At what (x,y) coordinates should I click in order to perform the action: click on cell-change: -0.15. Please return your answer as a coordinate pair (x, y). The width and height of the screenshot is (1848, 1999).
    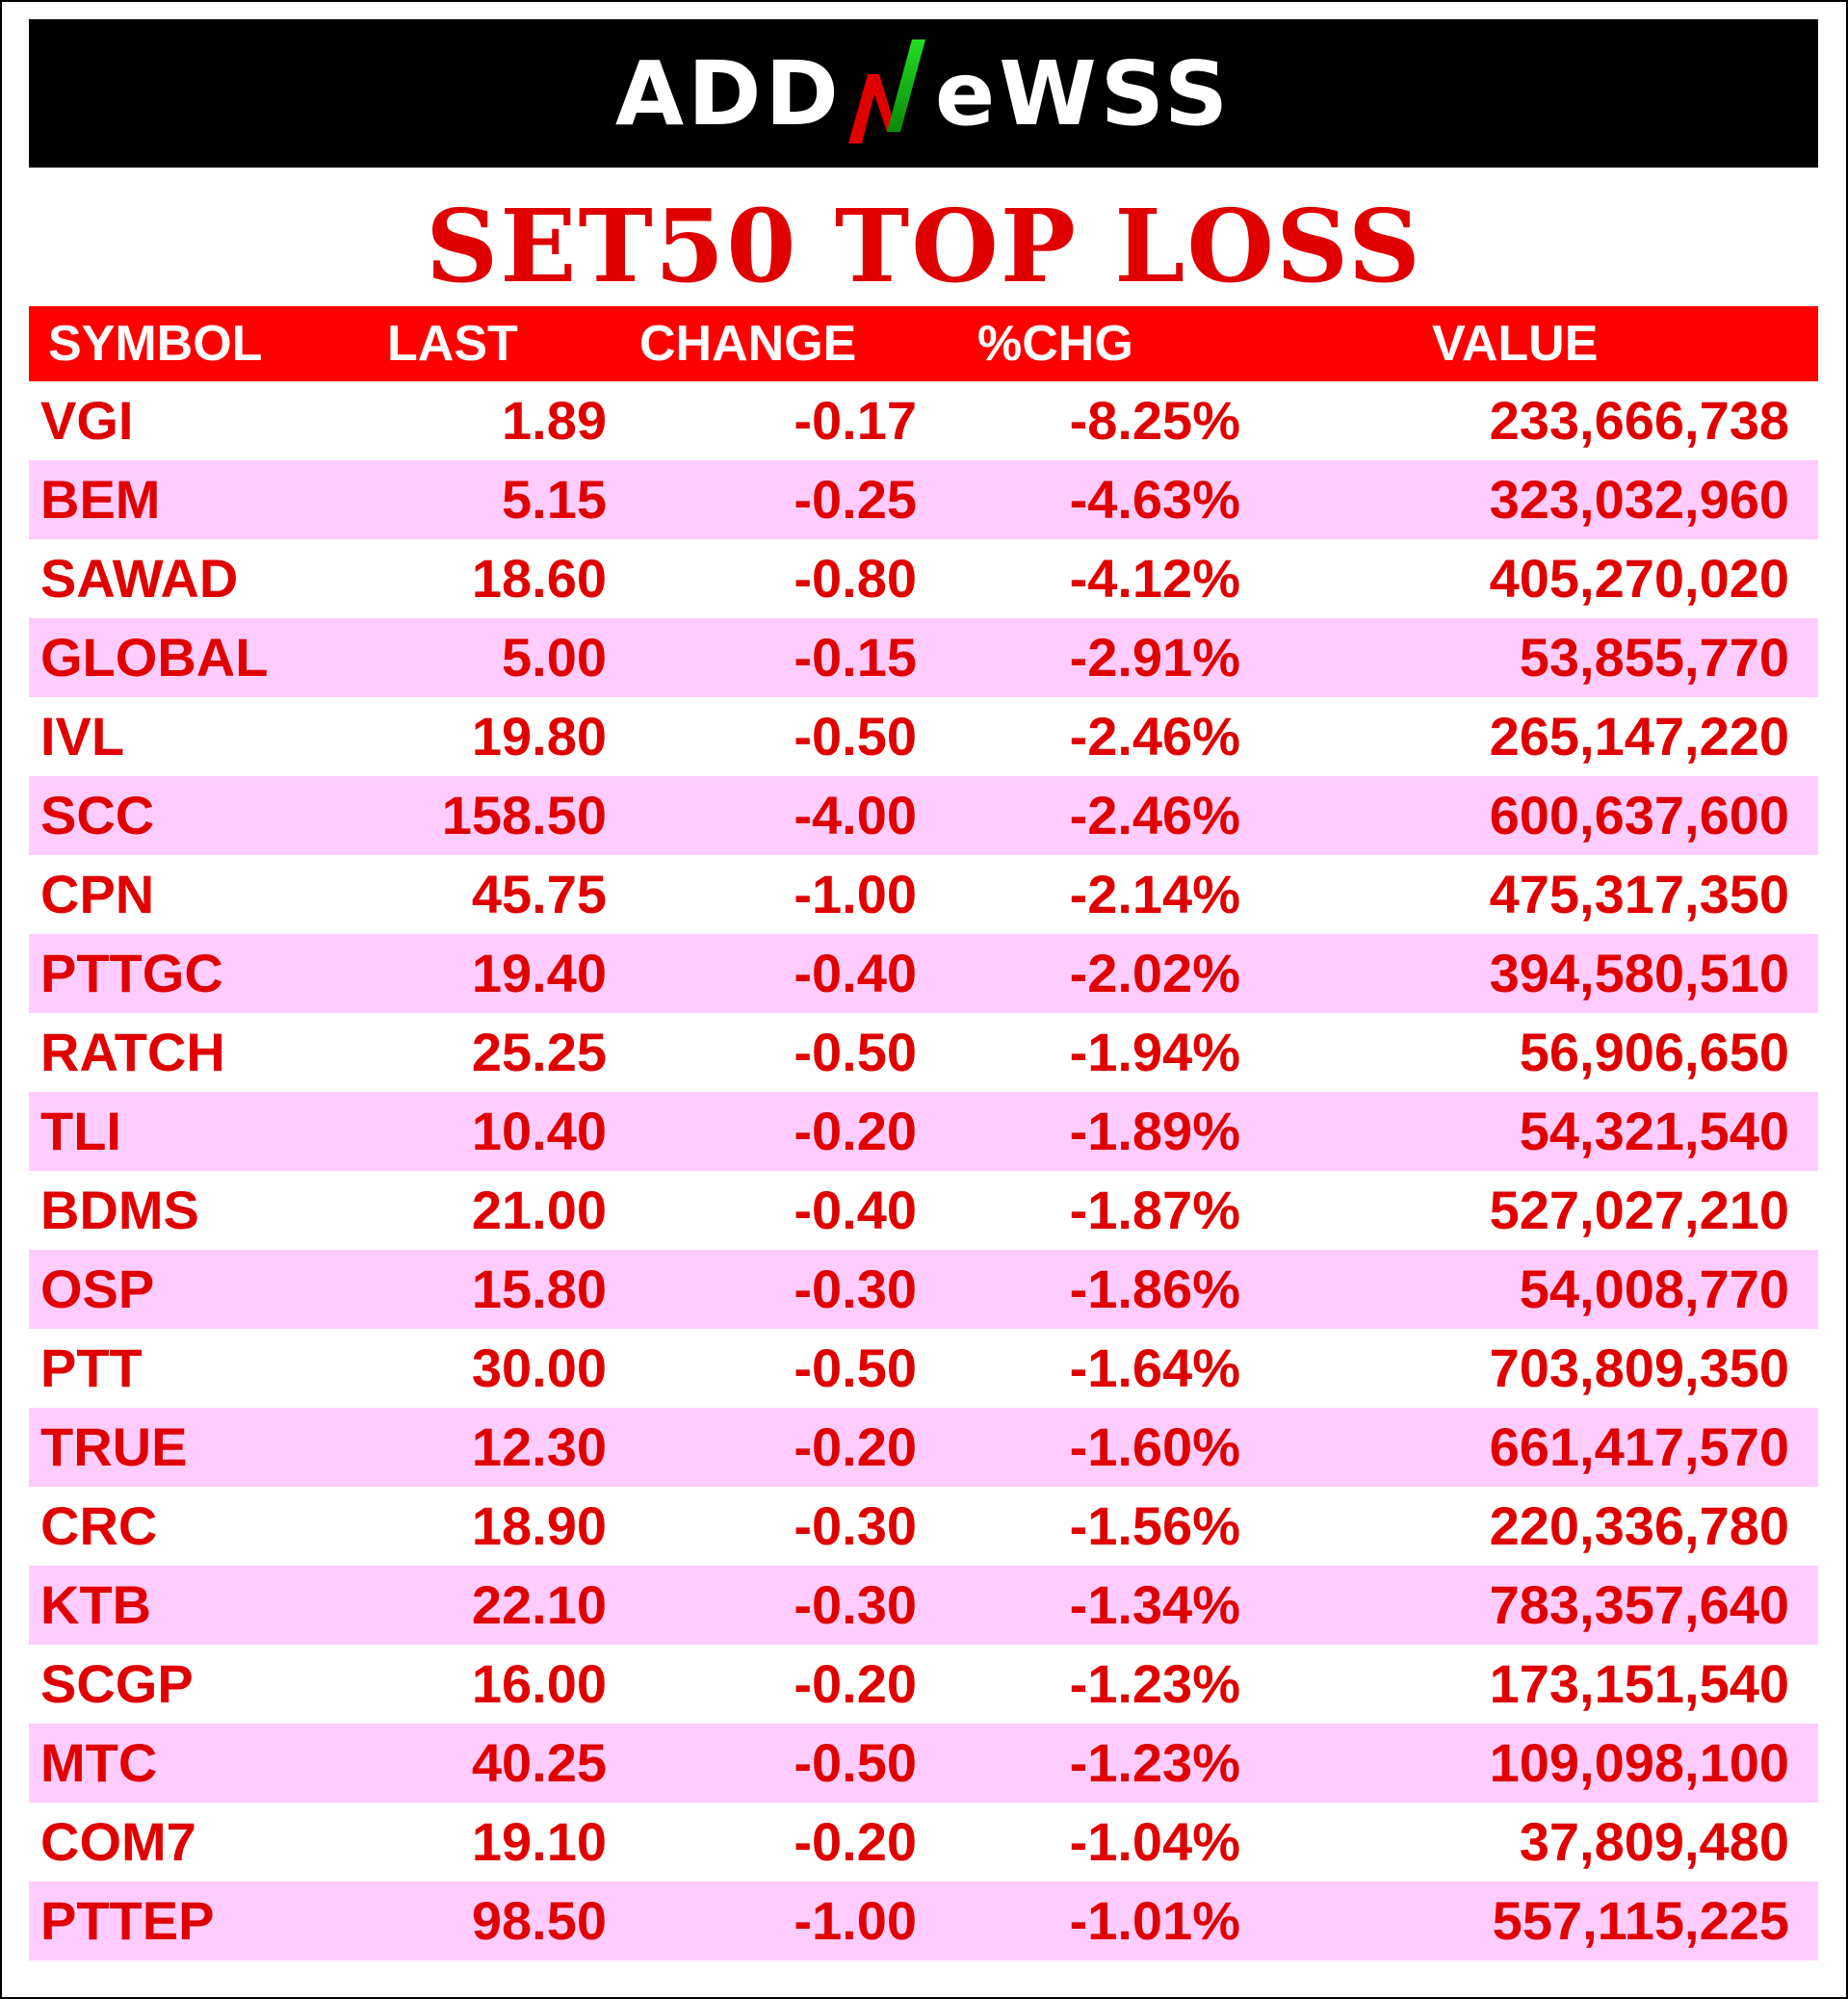
    Looking at the image, I should click on (855, 657).